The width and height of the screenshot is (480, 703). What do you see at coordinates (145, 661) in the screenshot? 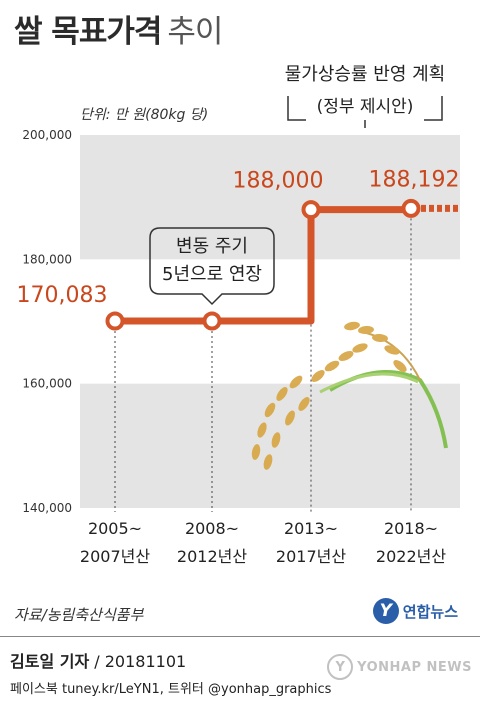
I see `publish-date: 20181101` at bounding box center [145, 661].